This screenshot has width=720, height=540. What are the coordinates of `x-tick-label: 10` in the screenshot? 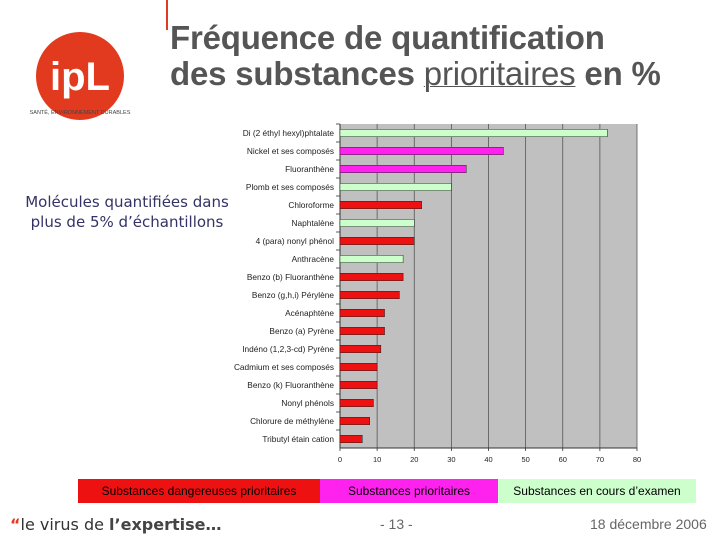 It's located at (377, 459).